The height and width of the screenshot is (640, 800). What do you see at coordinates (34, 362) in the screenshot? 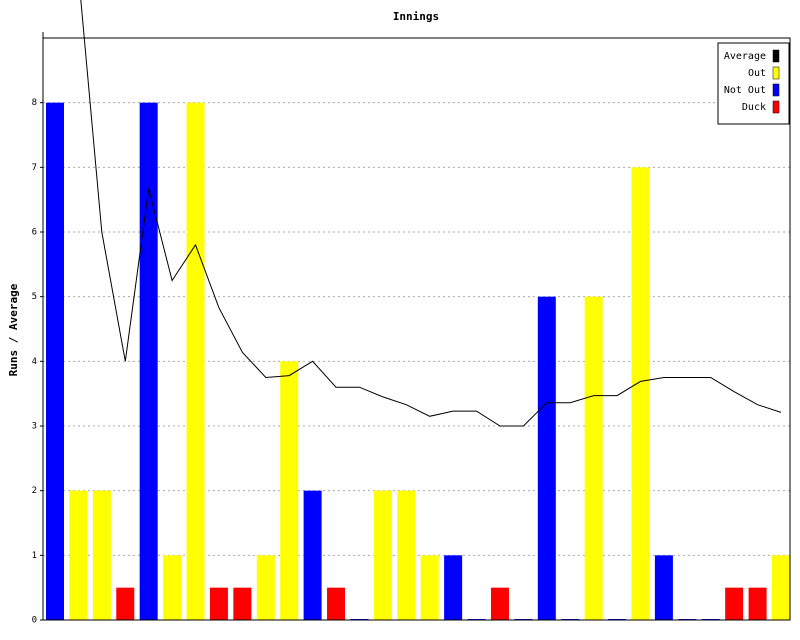
I see `y-tick-label: 4` at bounding box center [34, 362].